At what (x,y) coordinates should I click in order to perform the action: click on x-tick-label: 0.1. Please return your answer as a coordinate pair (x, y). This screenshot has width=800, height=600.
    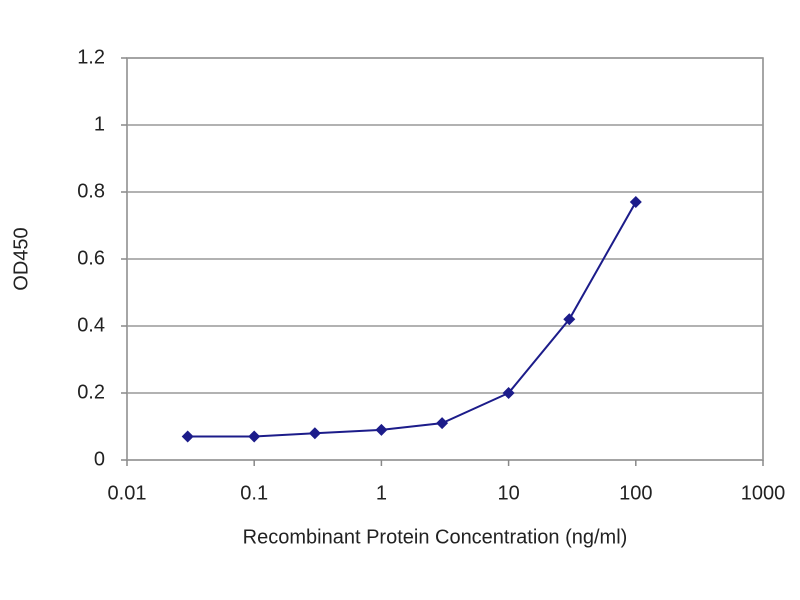
    Looking at the image, I should click on (254, 493).